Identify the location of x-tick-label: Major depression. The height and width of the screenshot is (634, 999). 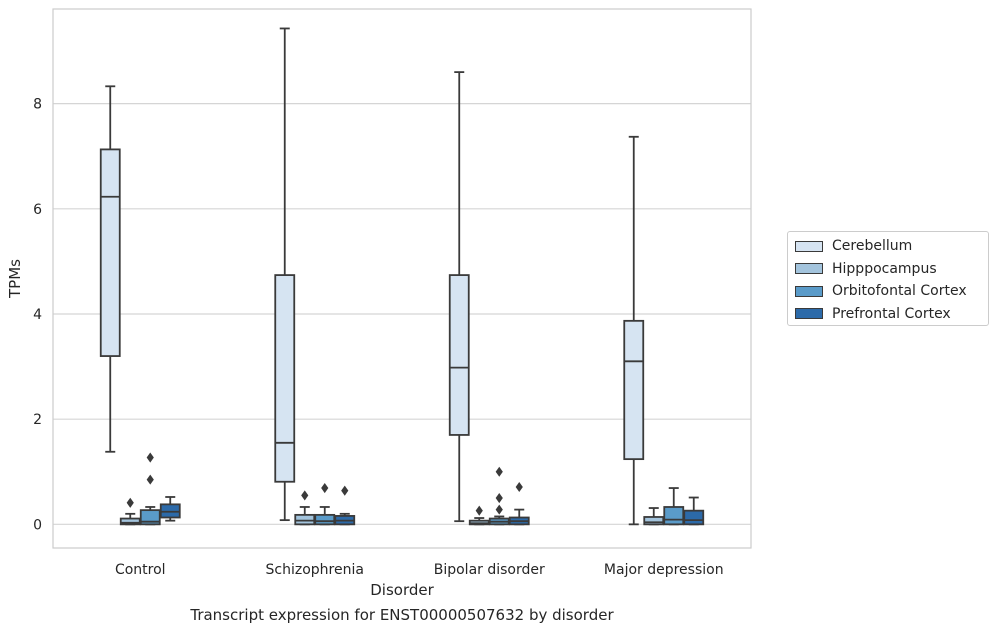
(664, 570).